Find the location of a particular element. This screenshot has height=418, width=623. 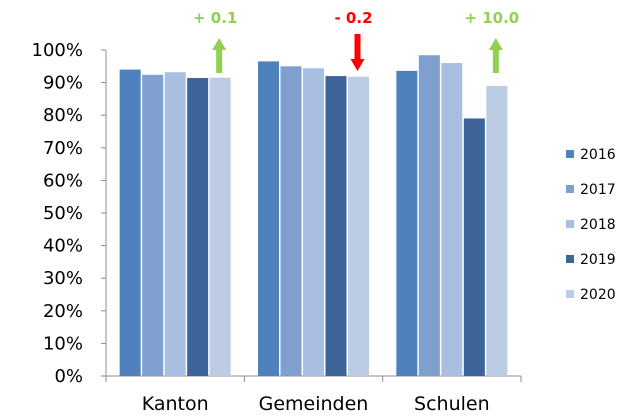

y-tick-label: 0% is located at coordinates (68, 376).